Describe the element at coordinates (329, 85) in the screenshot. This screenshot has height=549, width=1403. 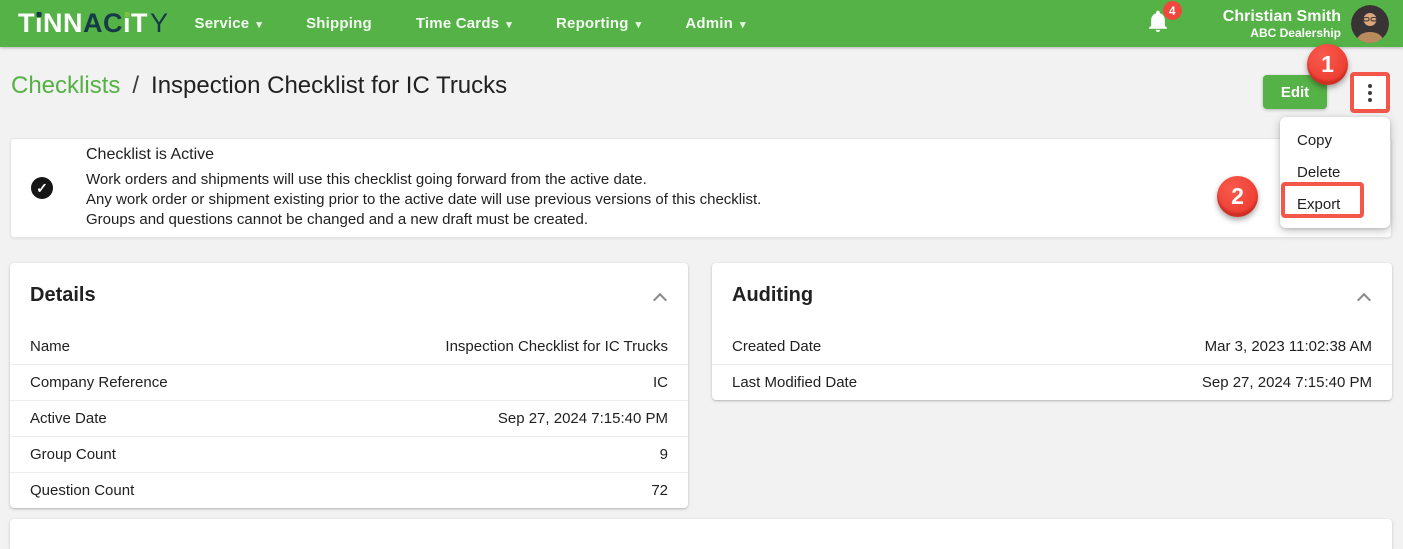
I see `page-title: Inspection Checklist for IC Trucks` at that location.